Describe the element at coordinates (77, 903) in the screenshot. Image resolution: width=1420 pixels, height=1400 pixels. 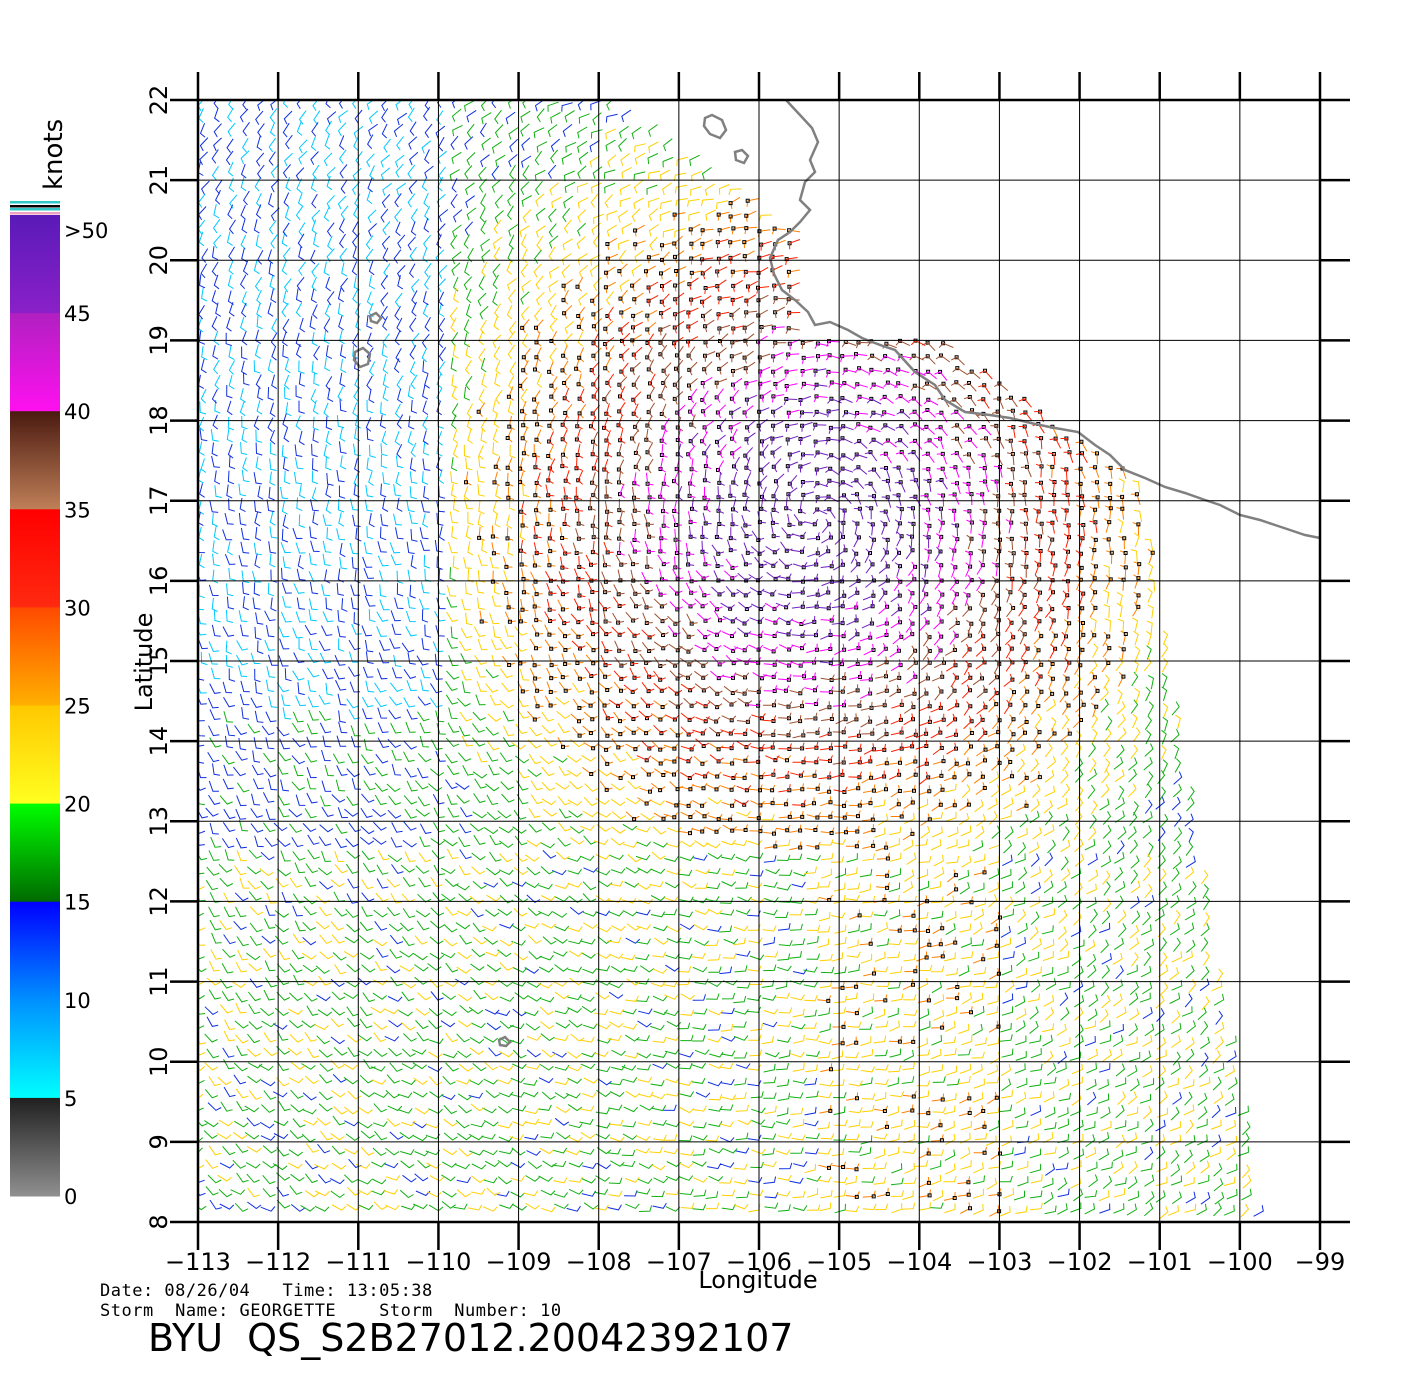
I see `colorbar-tick-label: 15` at that location.